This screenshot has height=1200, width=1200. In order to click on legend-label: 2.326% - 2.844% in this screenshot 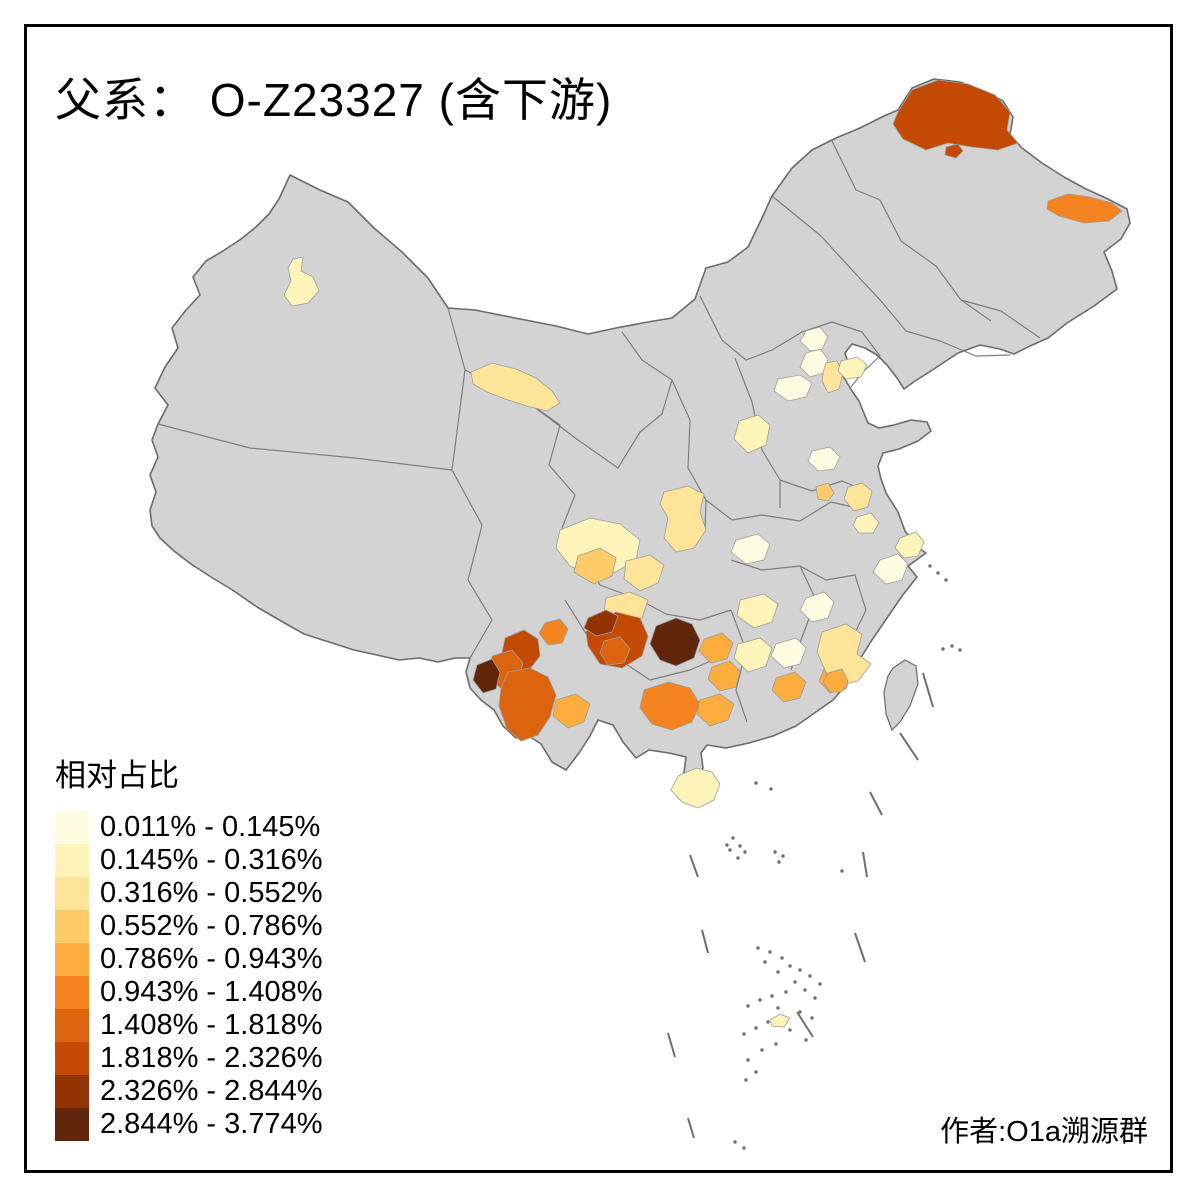, I will do `click(211, 1091)`.